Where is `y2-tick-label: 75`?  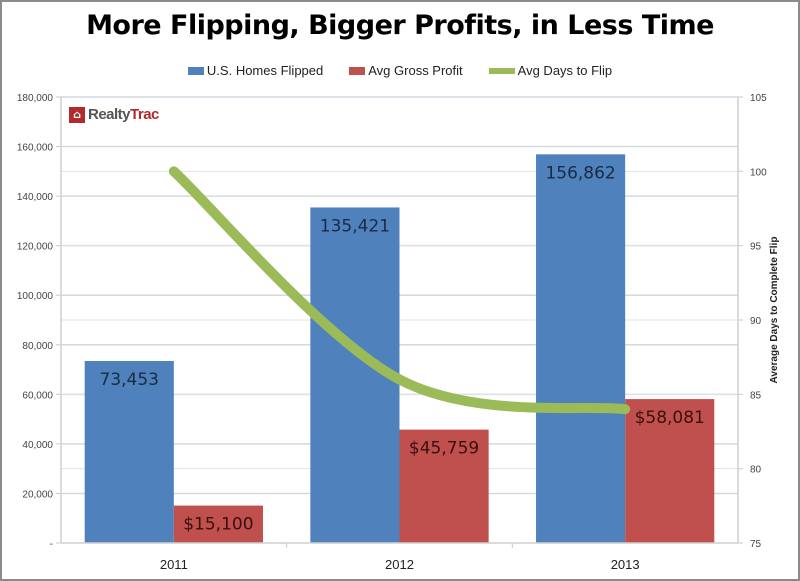
y2-tick-label: 75 is located at coordinates (756, 544).